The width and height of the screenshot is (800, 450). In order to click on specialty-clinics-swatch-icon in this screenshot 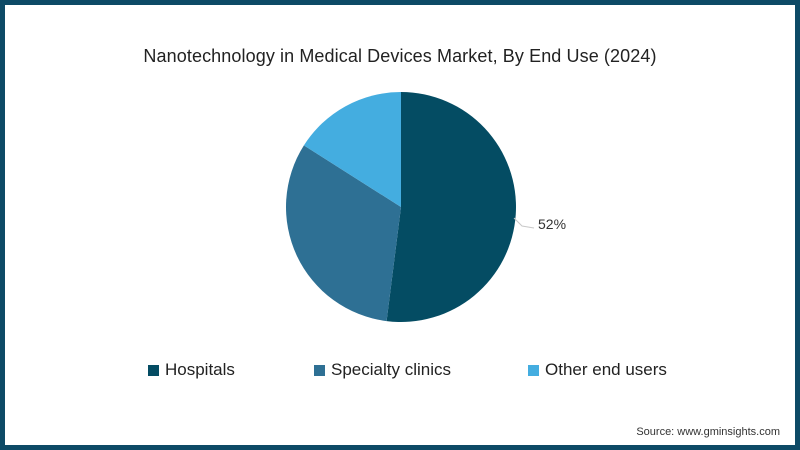, I will do `click(319, 370)`.